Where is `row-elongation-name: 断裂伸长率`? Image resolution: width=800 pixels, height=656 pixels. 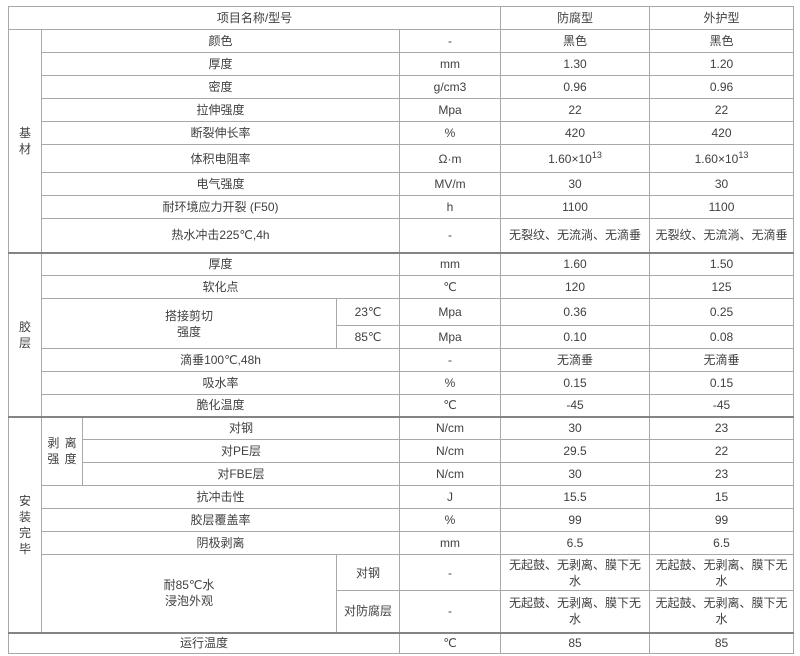
row-elongation-name: 断裂伸长率 is located at coordinates (220, 133).